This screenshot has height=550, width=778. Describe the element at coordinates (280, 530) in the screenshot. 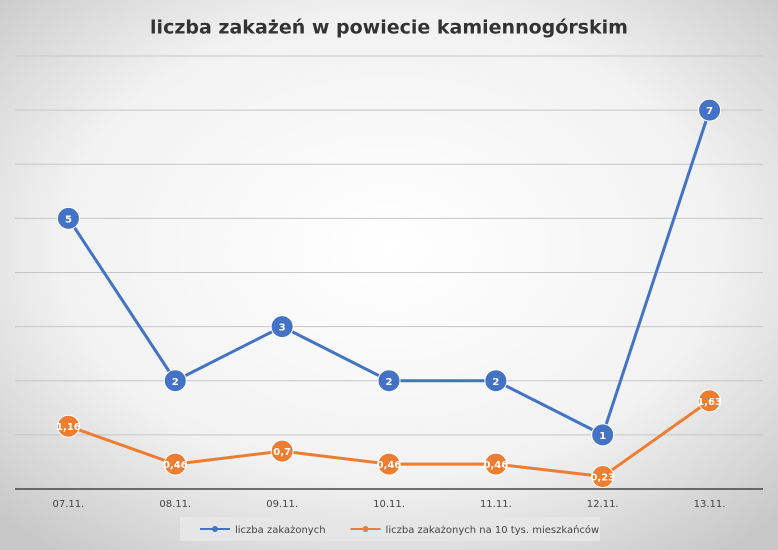

I see `legend-label: liczba zakażonych` at that location.